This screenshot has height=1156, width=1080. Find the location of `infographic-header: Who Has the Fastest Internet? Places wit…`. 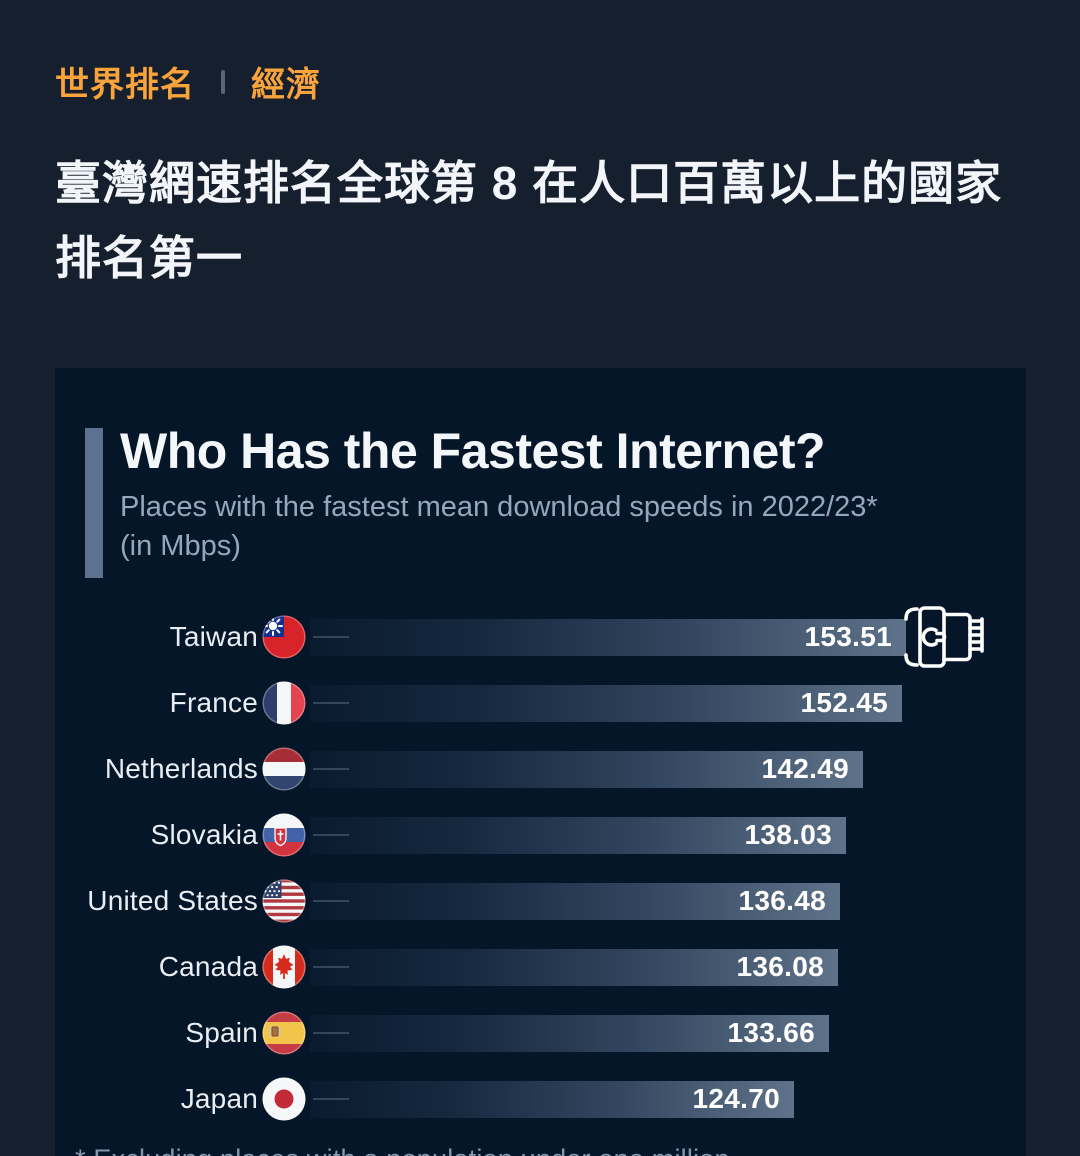

infographic-header: Who Has the Fastest Internet? Places wit… is located at coordinates (555, 500).